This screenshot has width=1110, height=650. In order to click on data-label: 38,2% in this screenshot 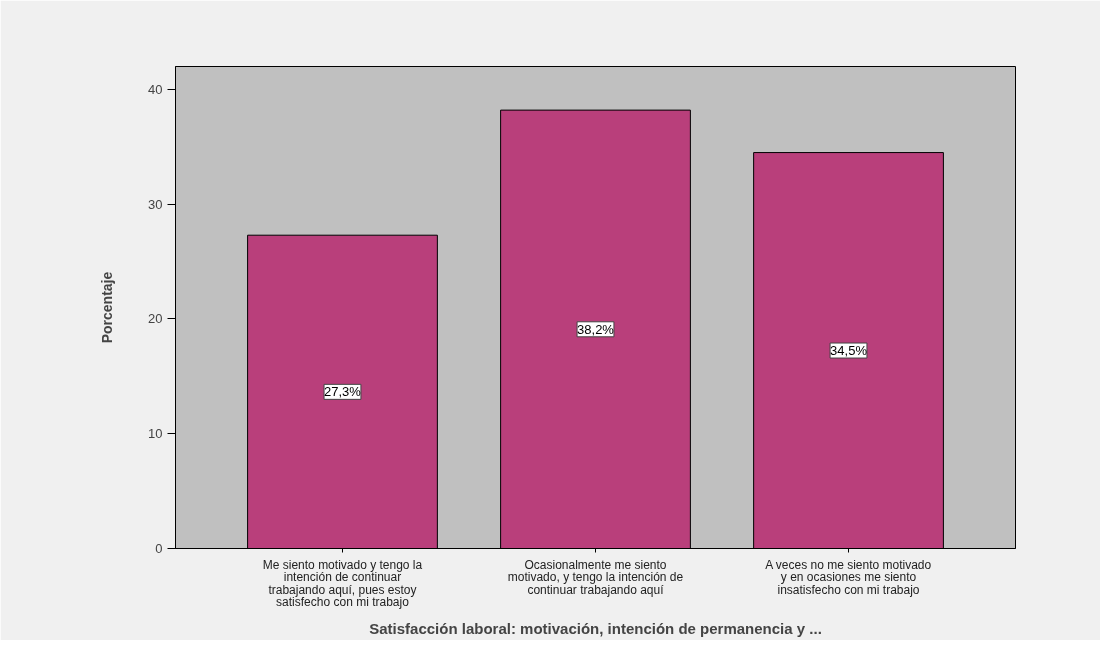, I will do `click(596, 329)`.